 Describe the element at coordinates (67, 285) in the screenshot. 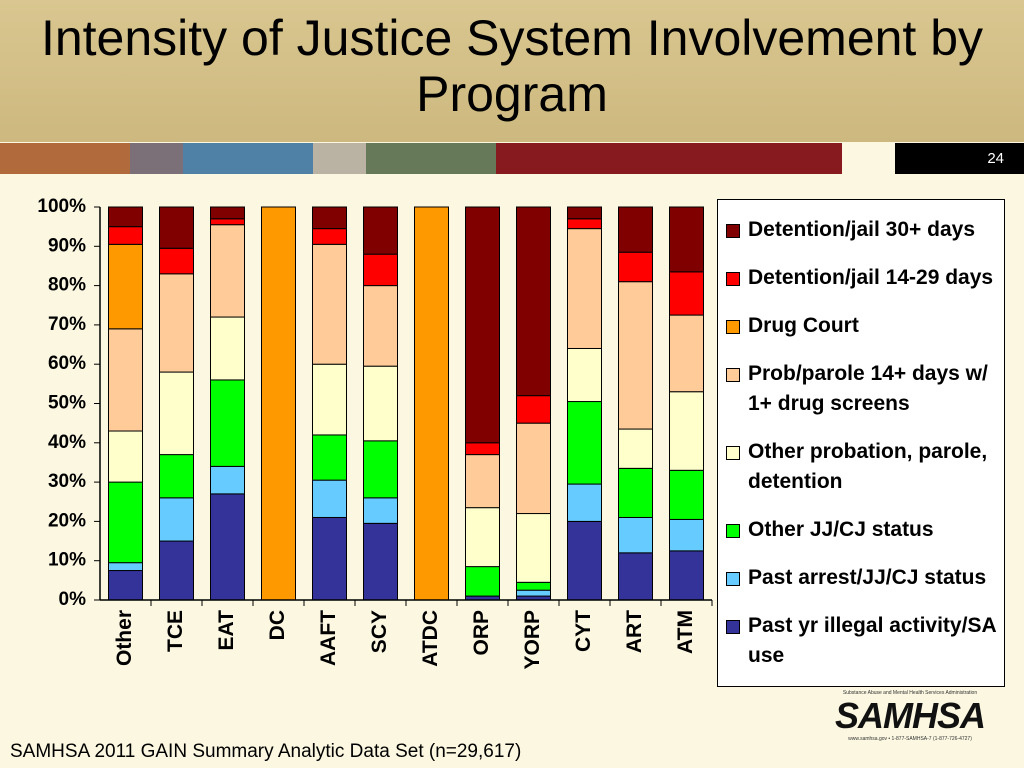

I see `y-tick-label: 80%` at that location.